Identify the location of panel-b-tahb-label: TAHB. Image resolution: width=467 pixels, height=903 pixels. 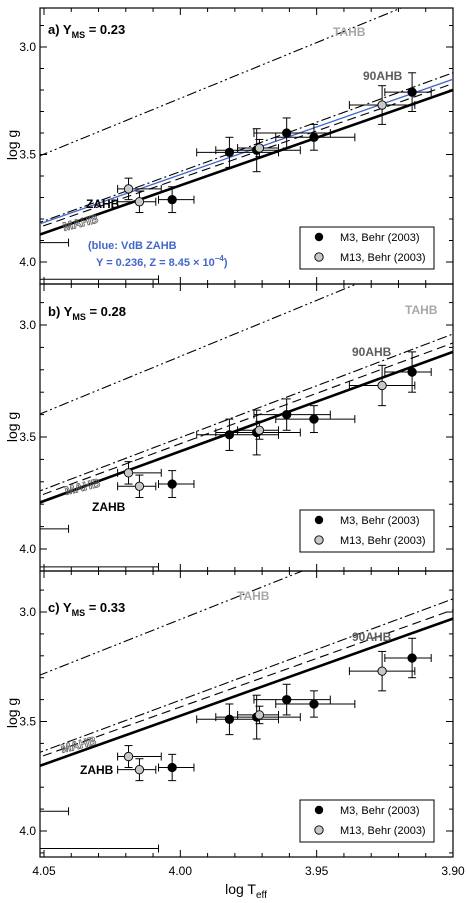
(421, 310).